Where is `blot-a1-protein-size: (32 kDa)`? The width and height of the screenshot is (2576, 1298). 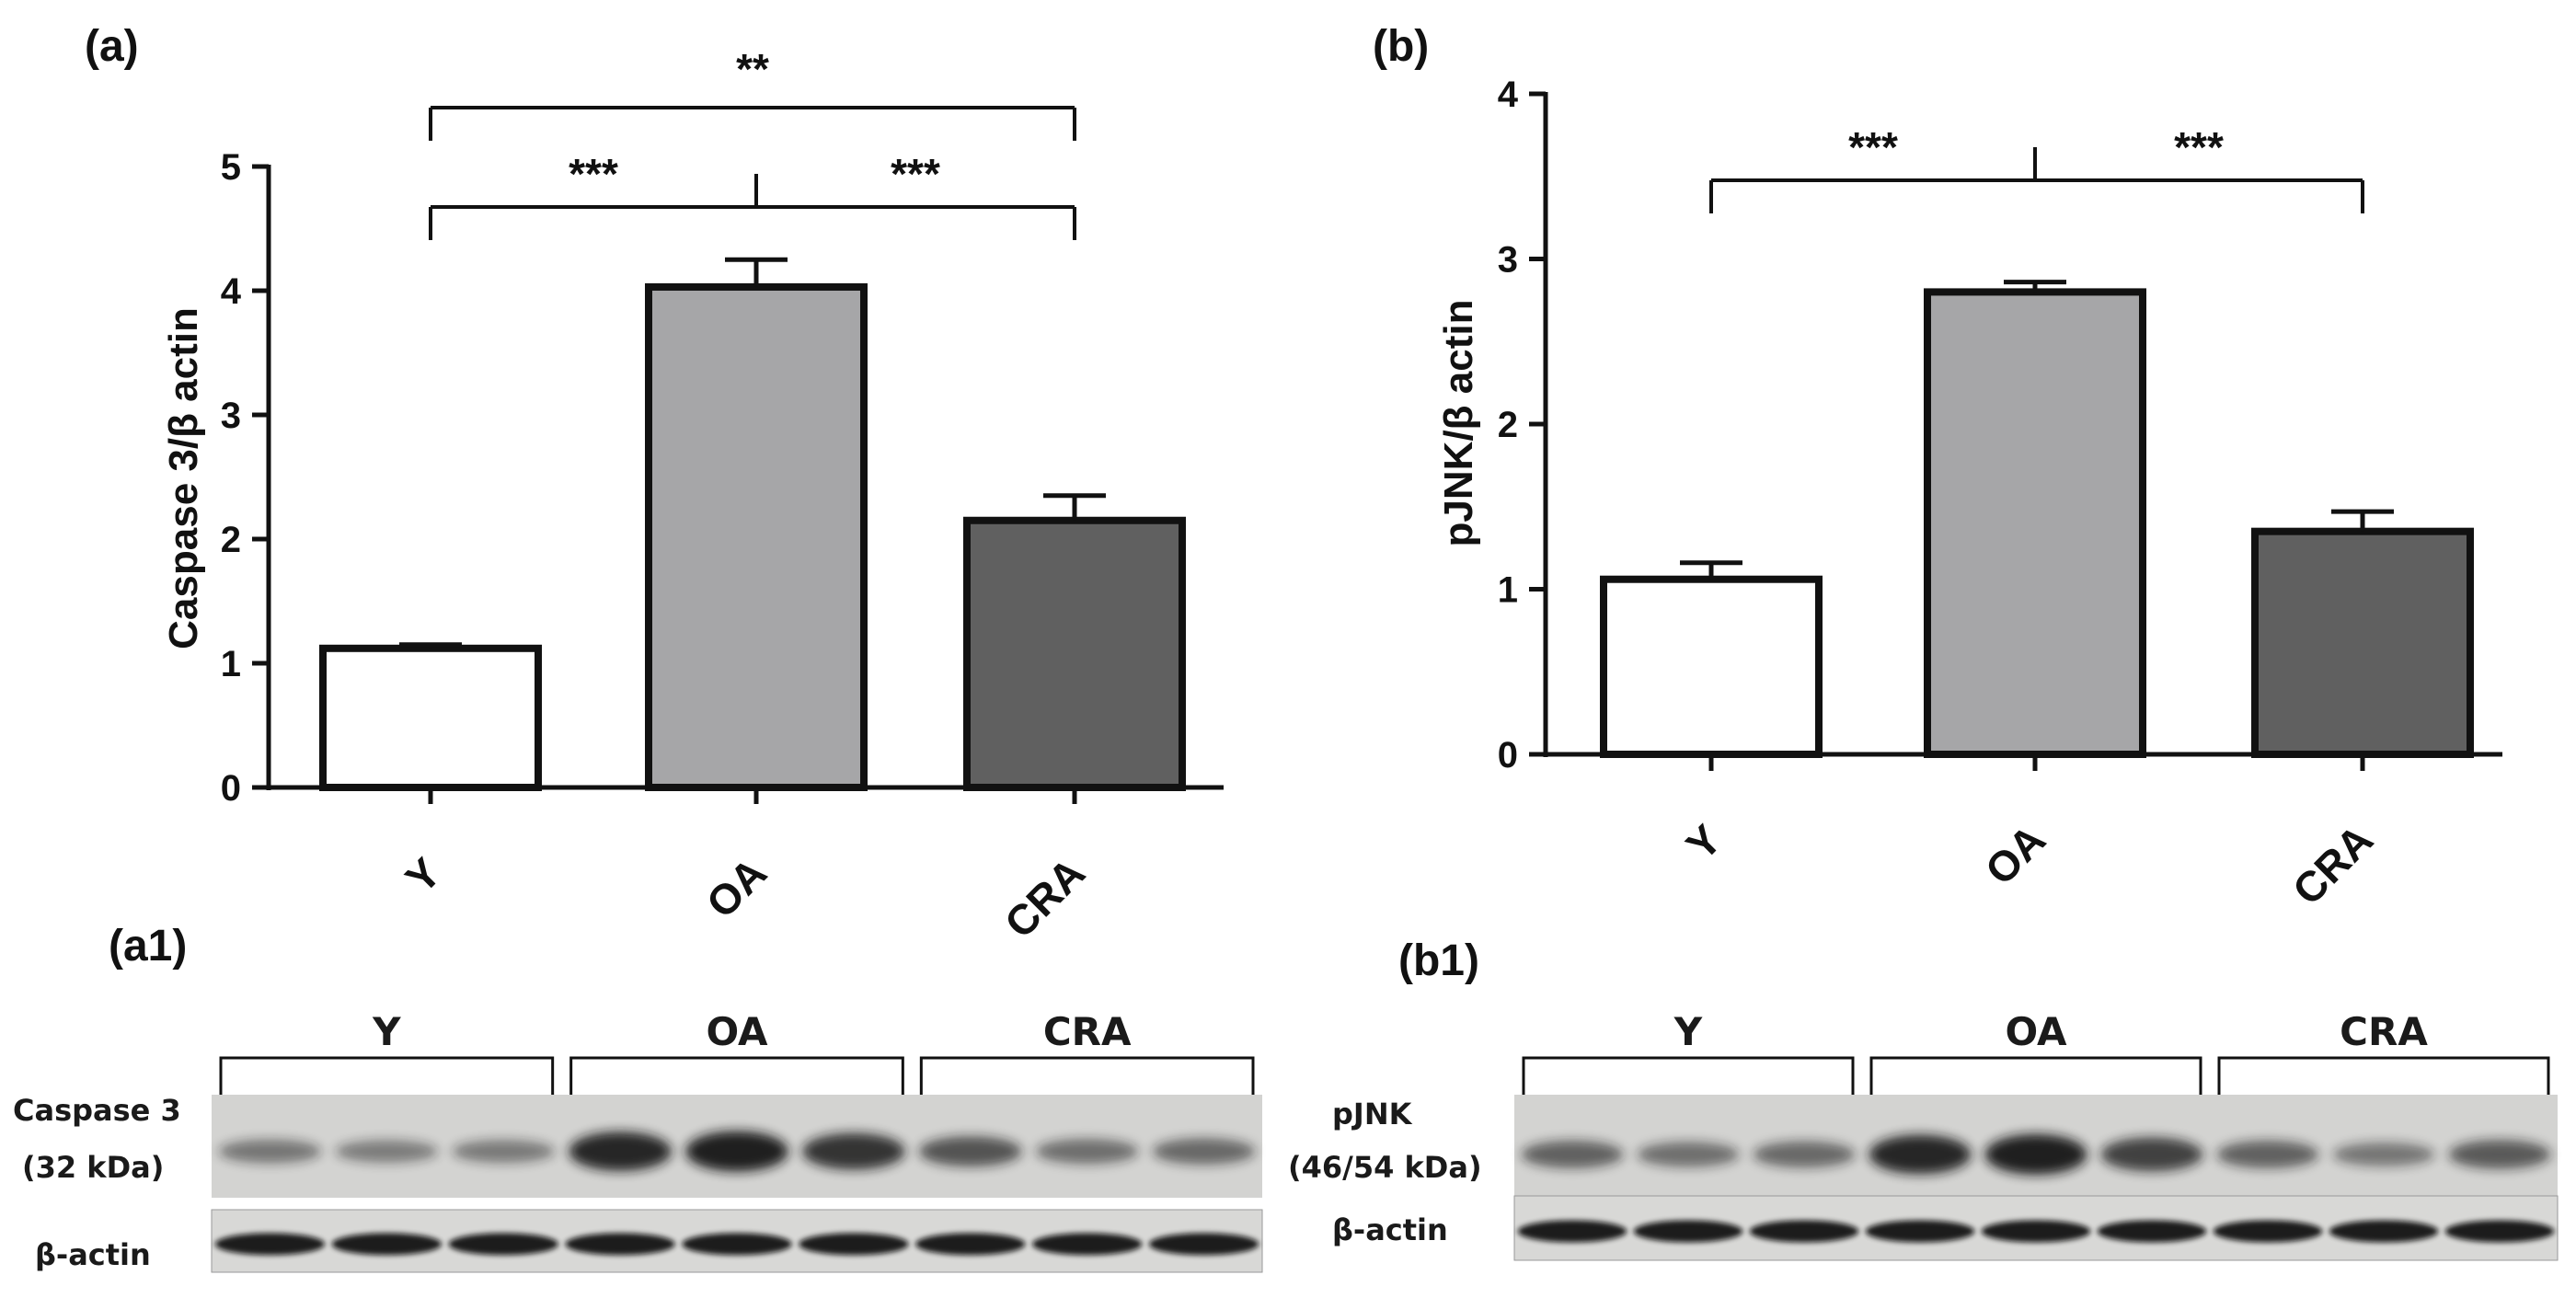 blot-a1-protein-size: (32 kDa) is located at coordinates (93, 1167).